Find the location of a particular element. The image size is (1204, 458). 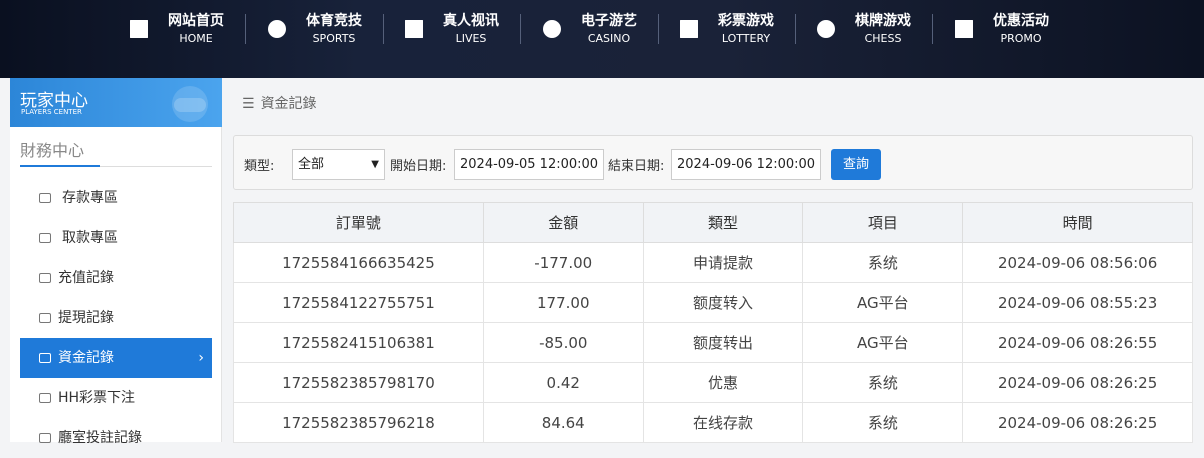

sidebar-subtitle: PLAYERS CENTER is located at coordinates (51, 112).